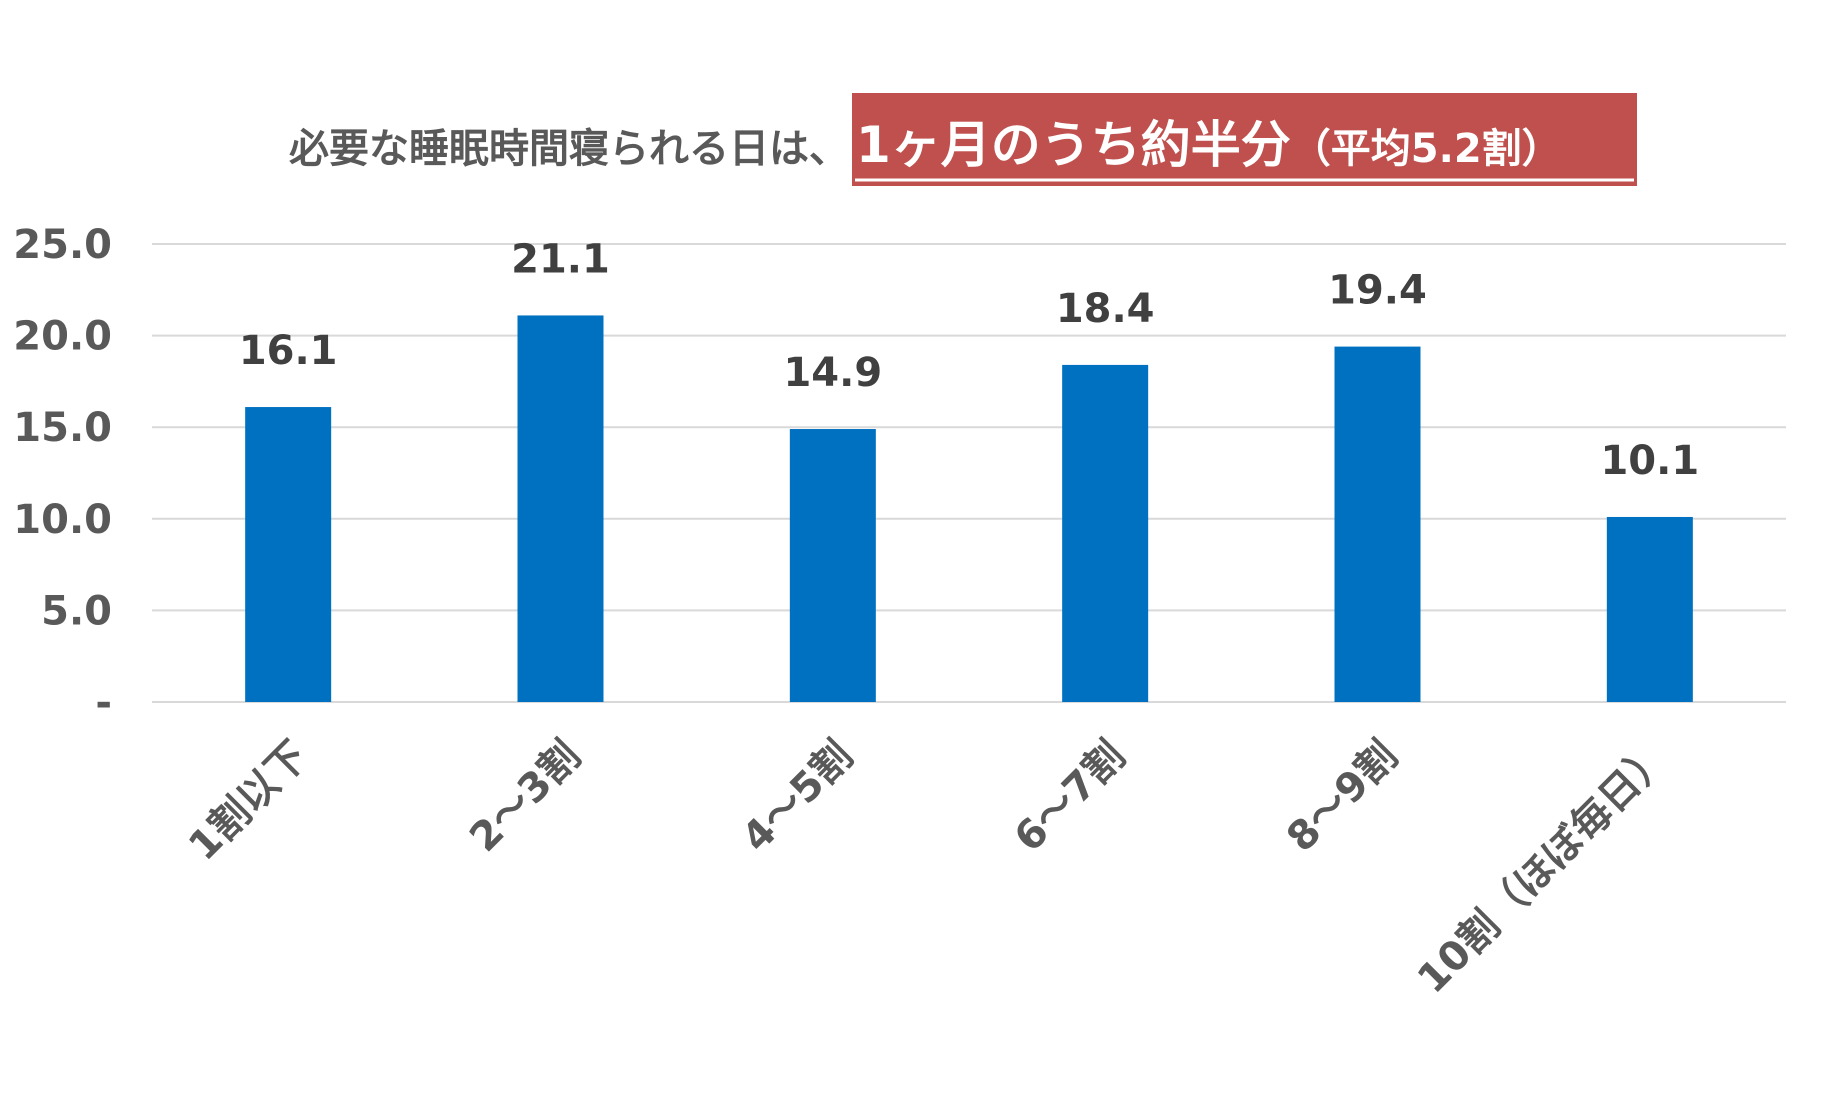  What do you see at coordinates (560, 259) in the screenshot?
I see `data-label: 21.1` at bounding box center [560, 259].